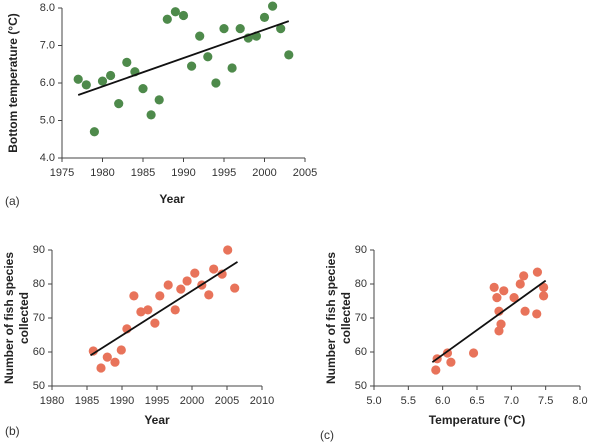 The image size is (592, 442). Describe the element at coordinates (62, 173) in the screenshot. I see `x-tick-label: 1975` at that location.